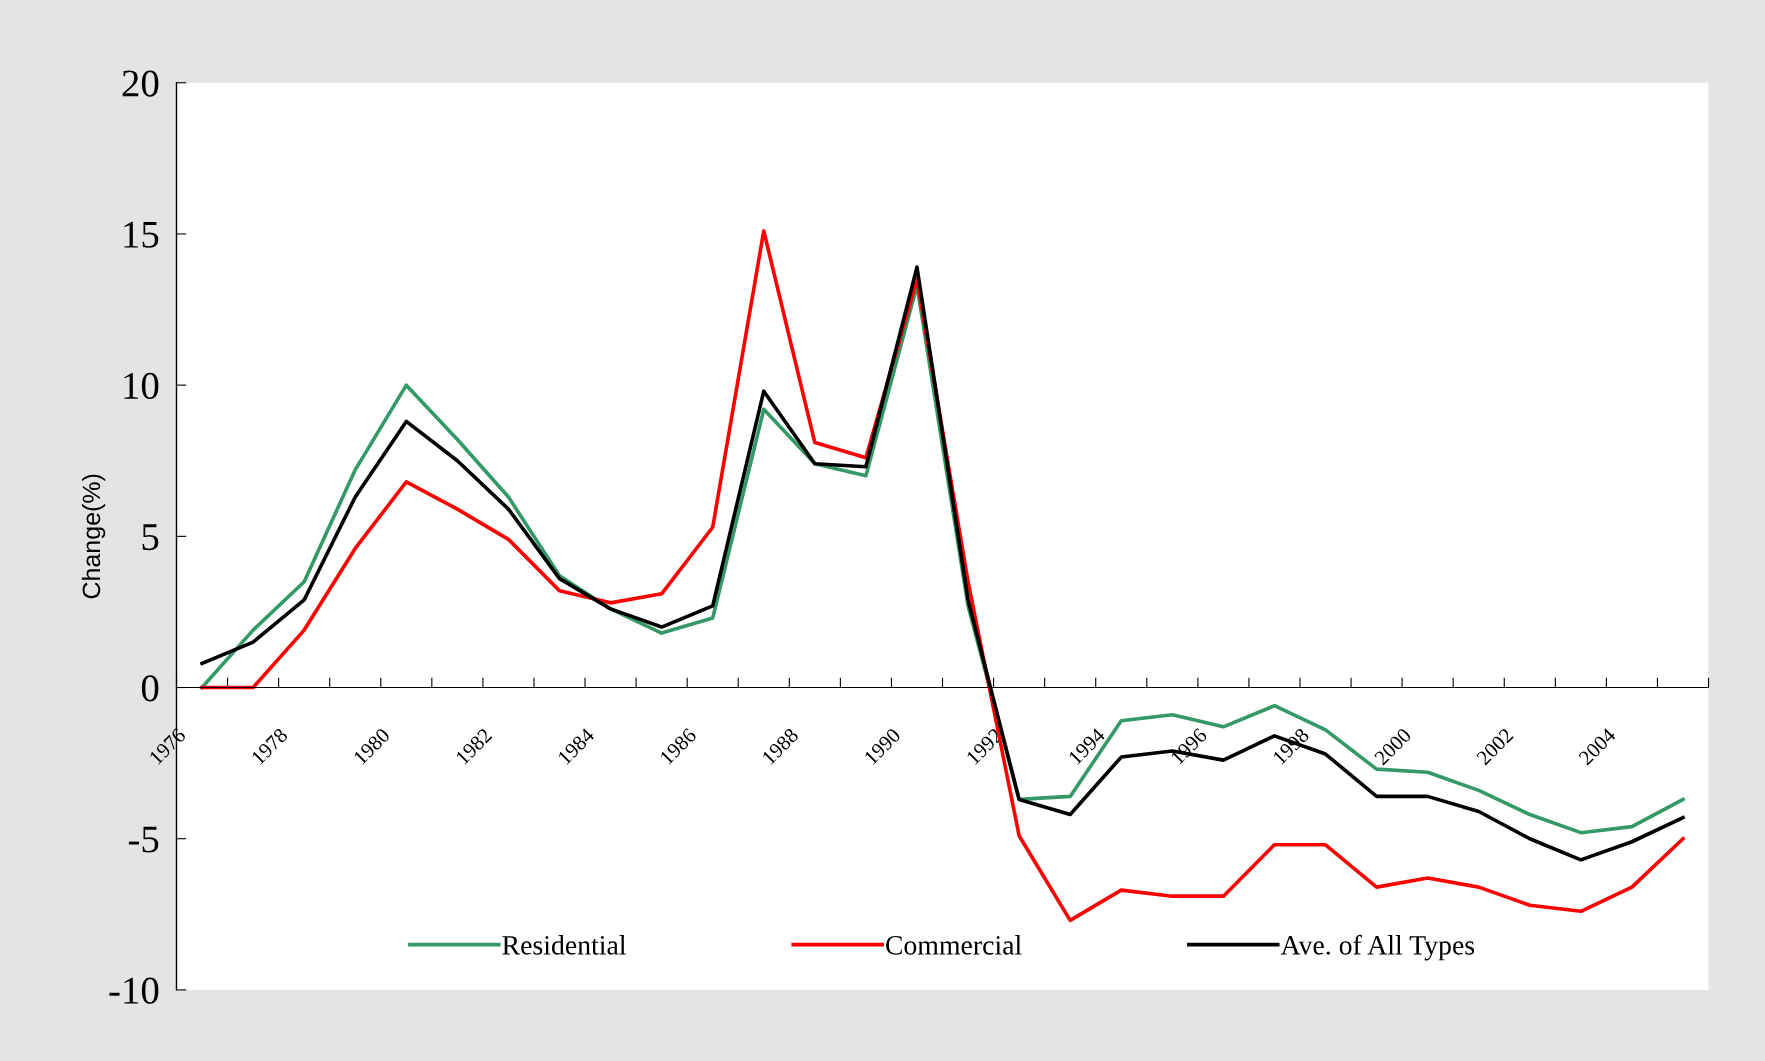  Describe the element at coordinates (140, 83) in the screenshot. I see `y-tick-label: 20` at that location.